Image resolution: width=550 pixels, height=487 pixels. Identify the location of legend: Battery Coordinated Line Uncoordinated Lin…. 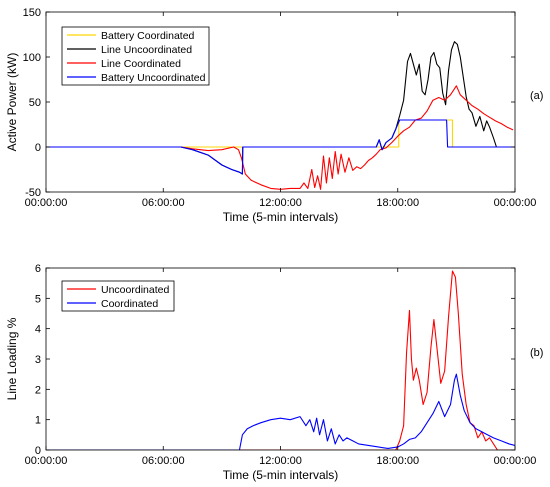
(135, 56).